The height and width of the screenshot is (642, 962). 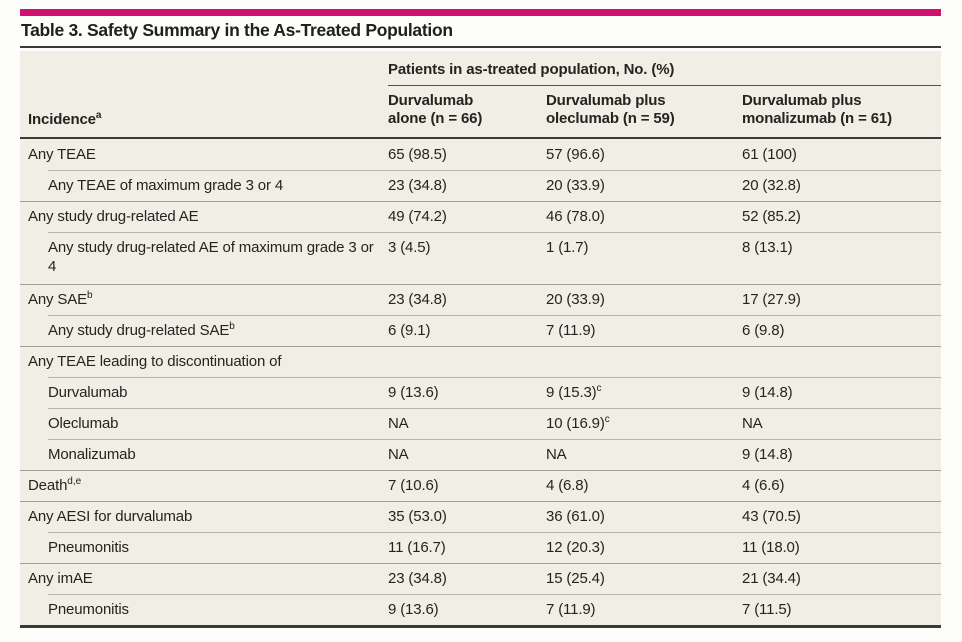 I want to click on header-spacer, so click(x=204, y=68).